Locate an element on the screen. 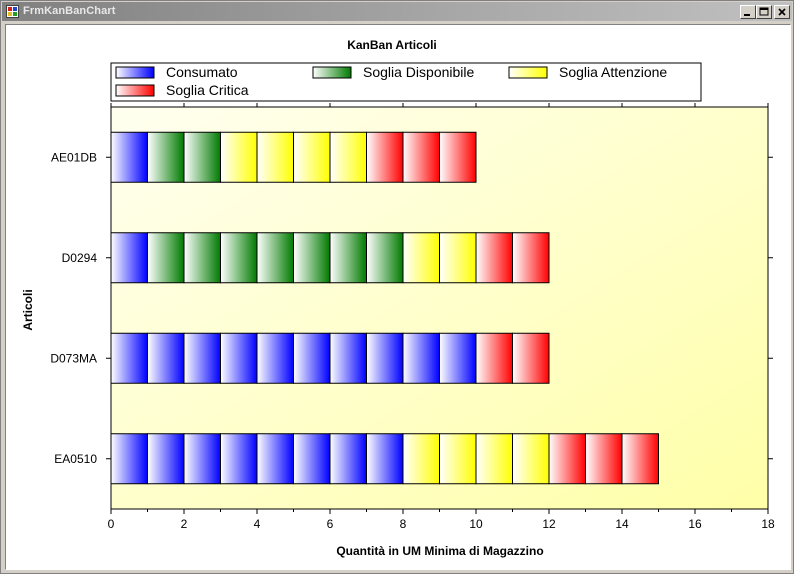 Image resolution: width=794 pixels, height=574 pixels. x-tick-label: 18 is located at coordinates (768, 524).